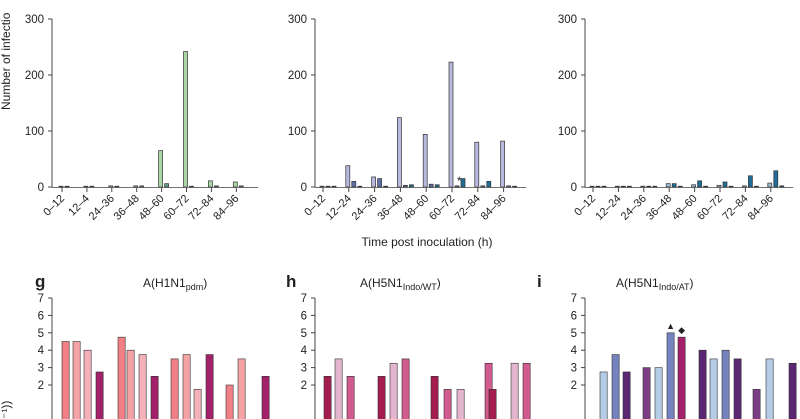 The height and width of the screenshot is (419, 800). Describe the element at coordinates (574, 316) in the screenshot. I see `ytick-label: 6` at that location.